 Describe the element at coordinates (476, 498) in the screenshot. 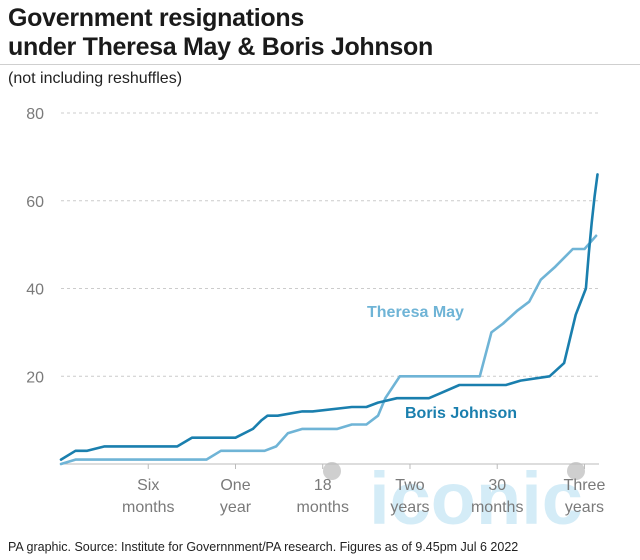

I see `watermark-text: iconic` at that location.